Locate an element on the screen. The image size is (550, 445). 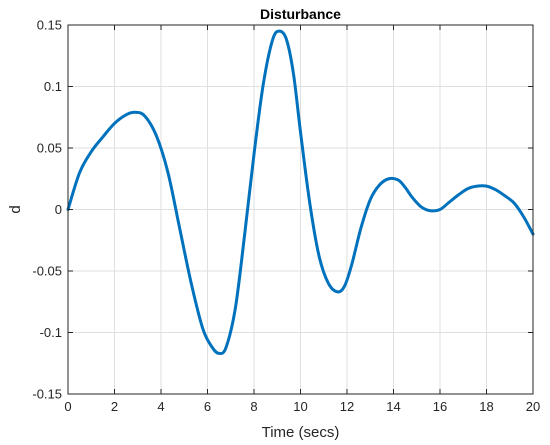
y-tick-labels: 0.15 0.1 0.05 0 -0.05 -0.1 -0.15 is located at coordinates (47, 210).